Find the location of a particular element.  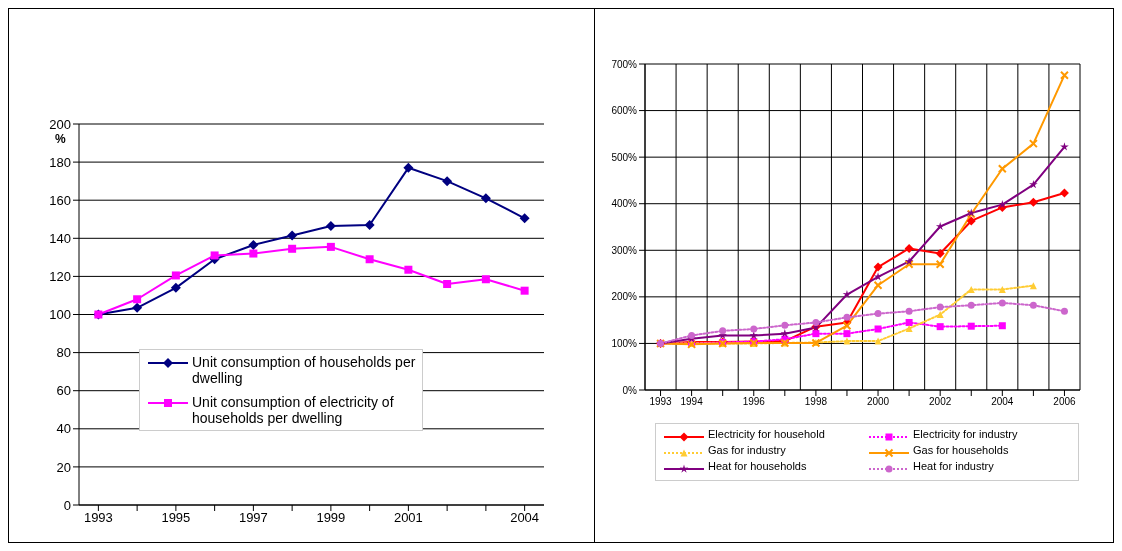

y-tick-label: 180 is located at coordinates (60, 162).